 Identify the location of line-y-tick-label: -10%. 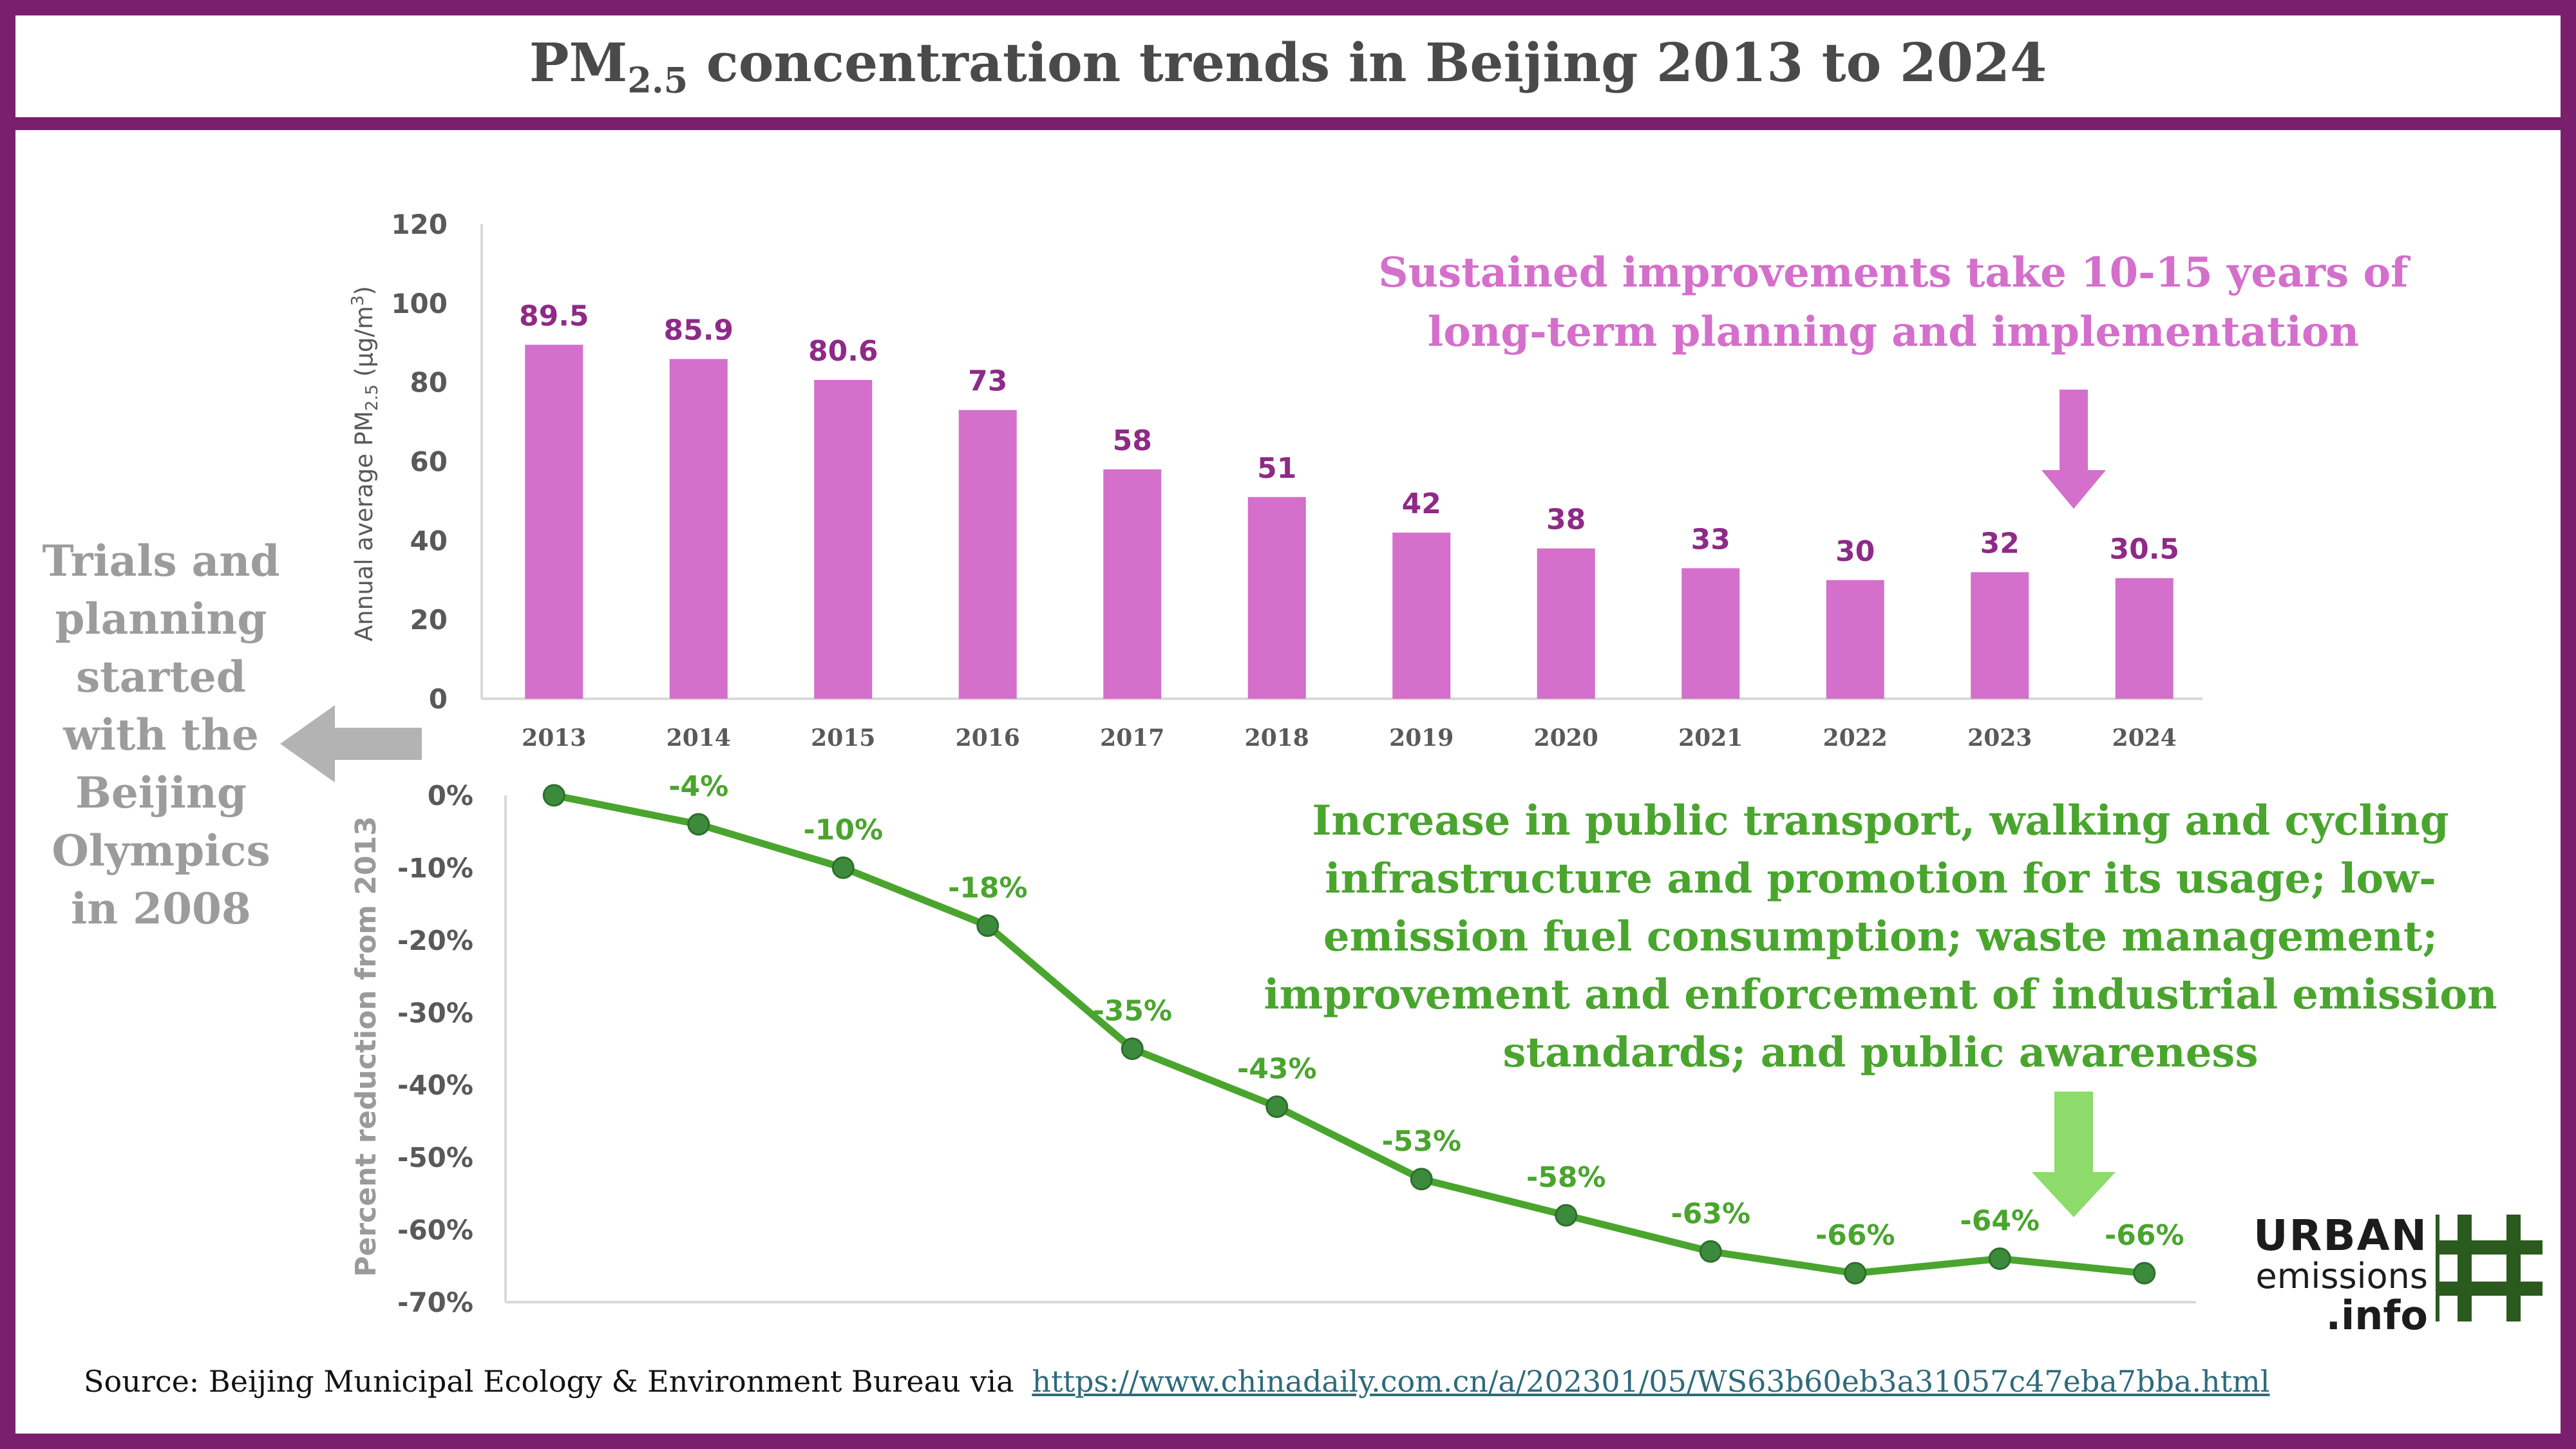
(435, 868).